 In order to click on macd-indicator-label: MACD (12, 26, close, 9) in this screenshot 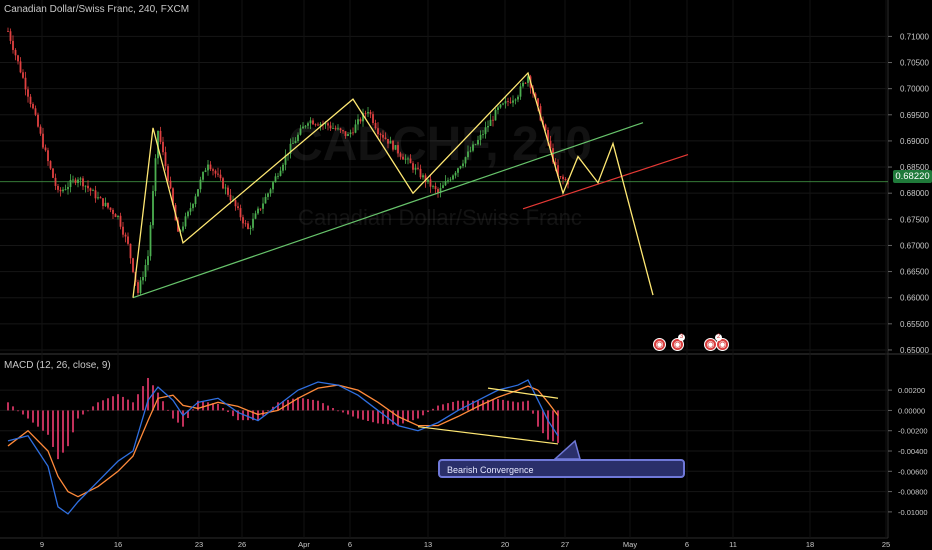, I will do `click(57, 365)`.